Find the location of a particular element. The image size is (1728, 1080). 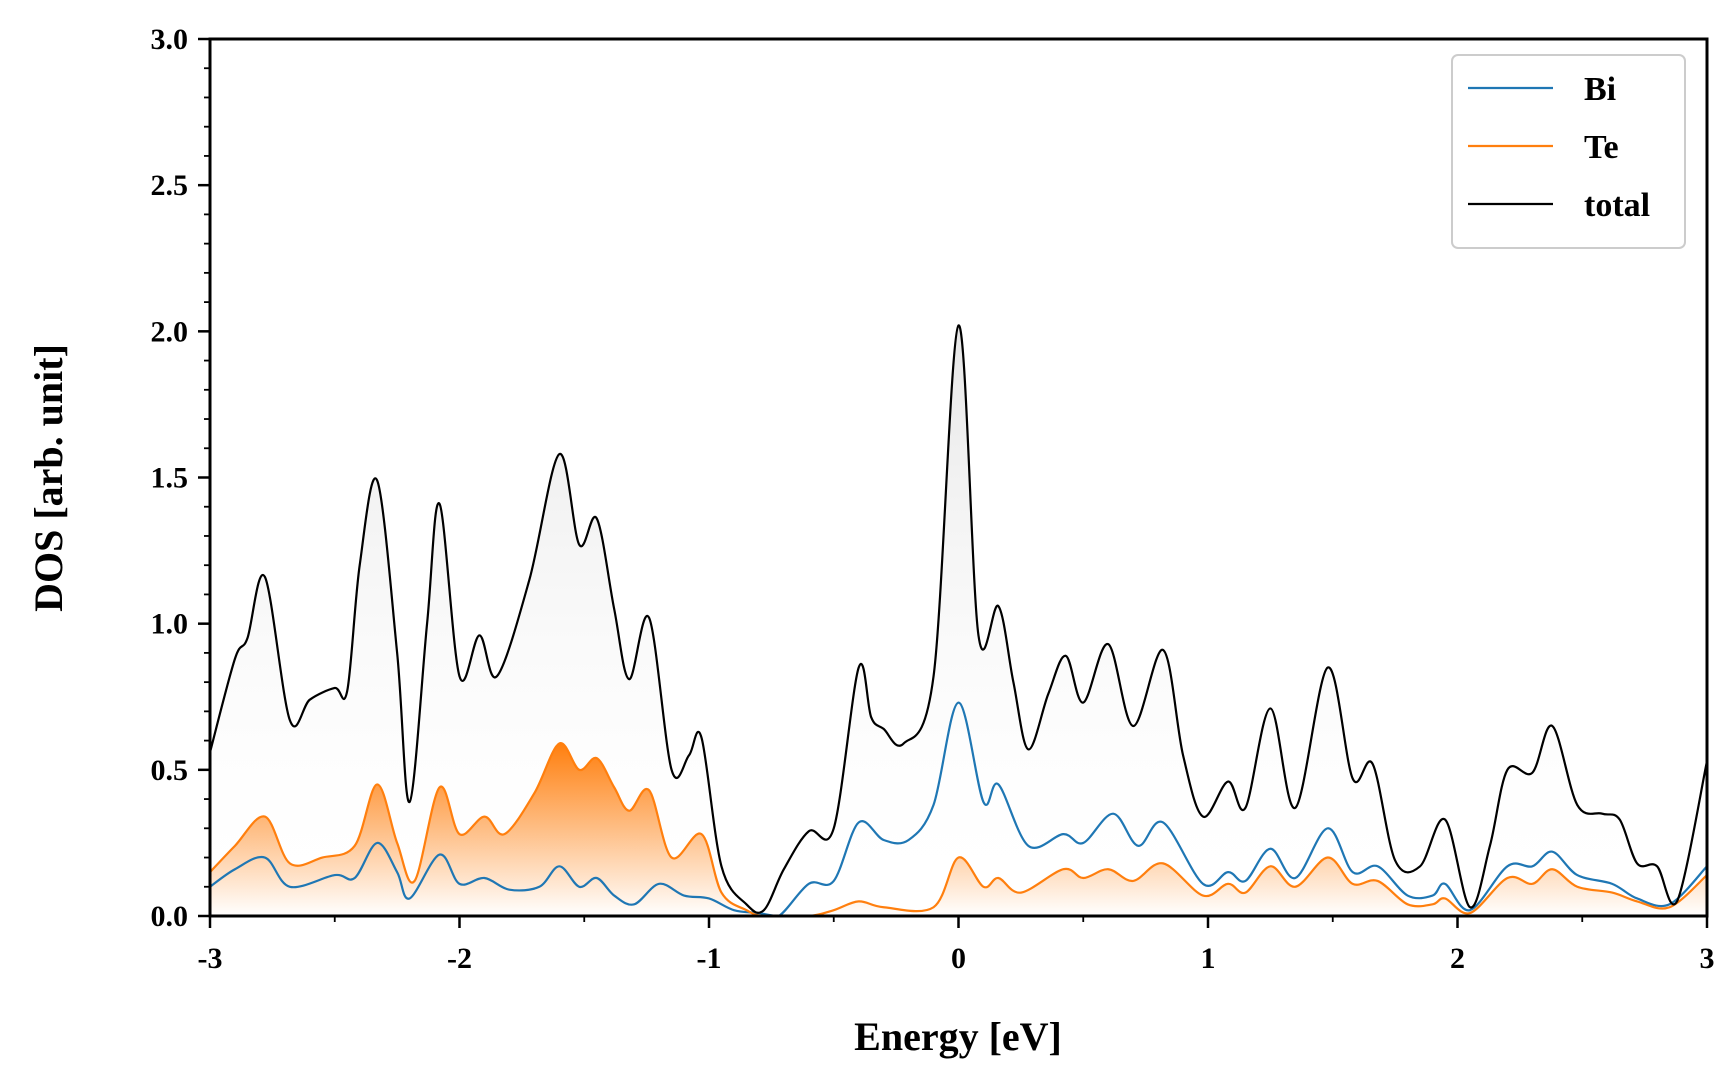

y-tick-label: 1.0 is located at coordinates (170, 624).